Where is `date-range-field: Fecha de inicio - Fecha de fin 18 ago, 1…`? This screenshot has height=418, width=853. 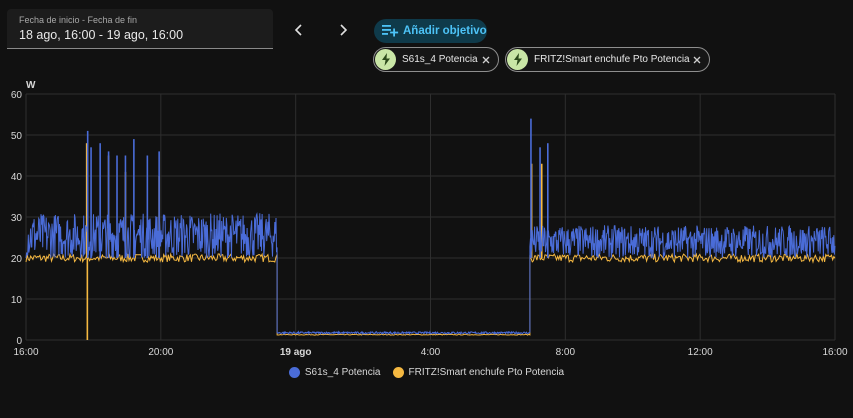
date-range-field: Fecha de inicio - Fecha de fin 18 ago, 1… is located at coordinates (140, 29).